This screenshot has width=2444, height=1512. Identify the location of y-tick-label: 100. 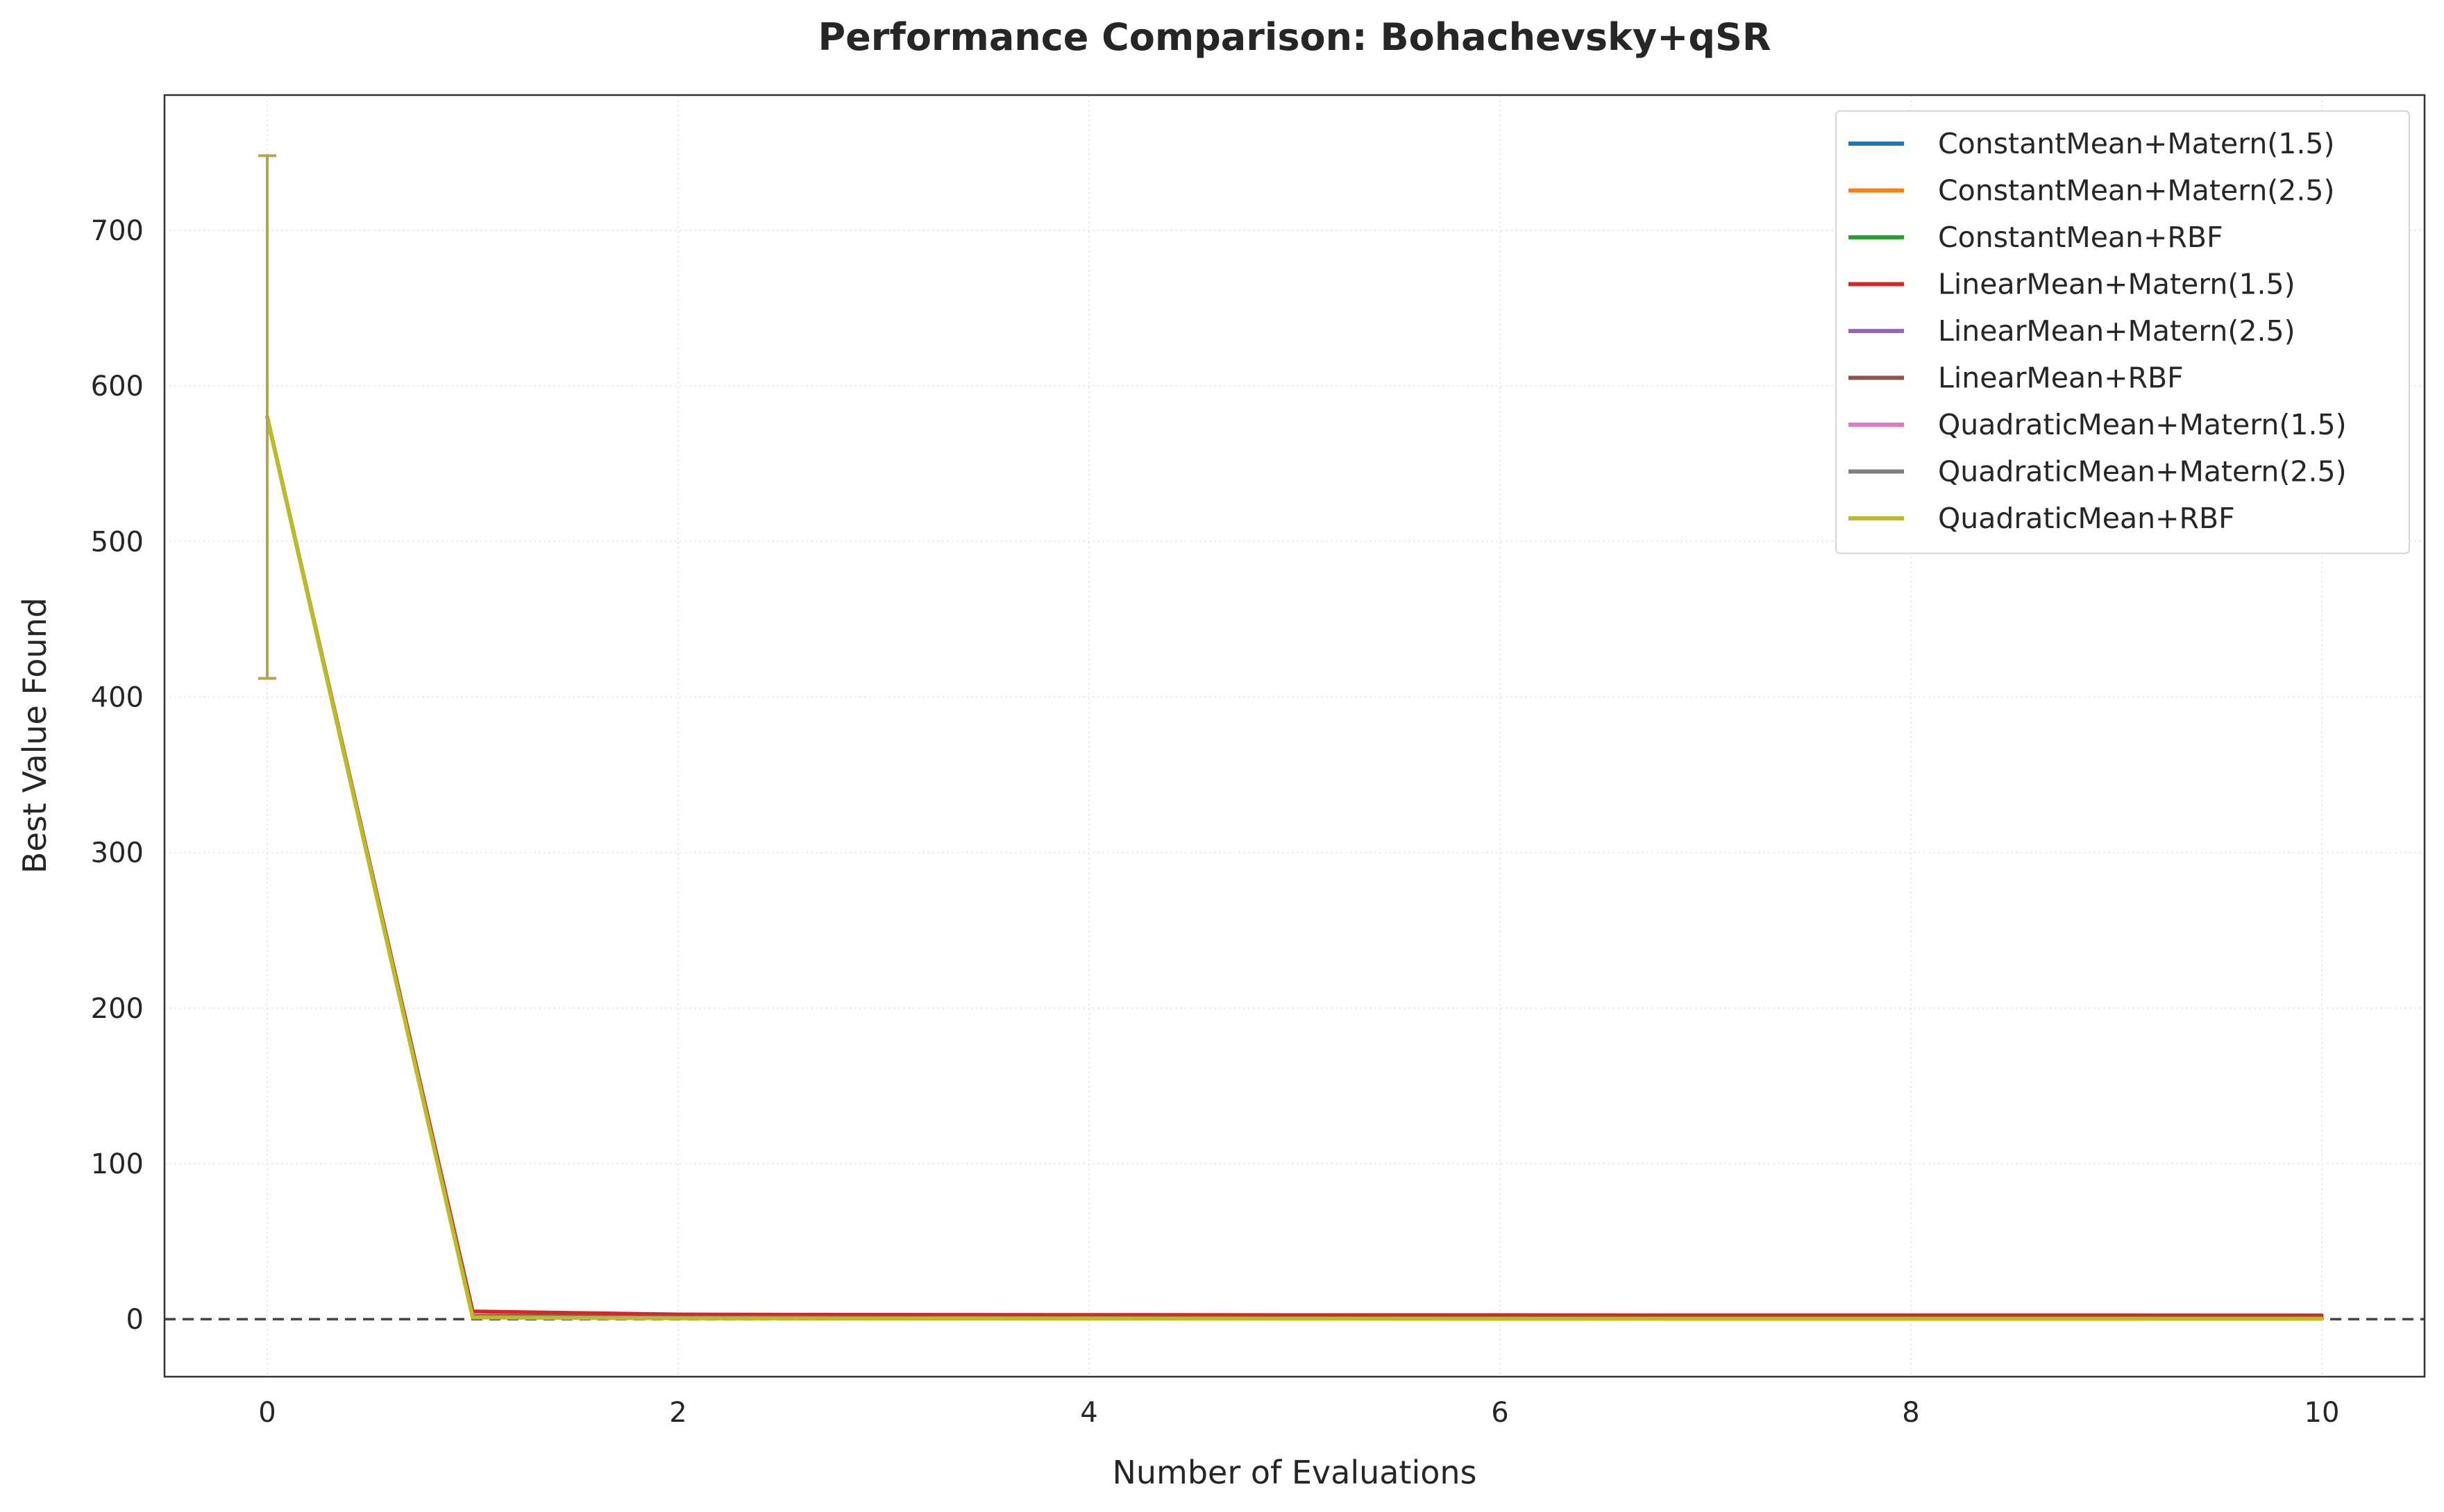
(117, 1164).